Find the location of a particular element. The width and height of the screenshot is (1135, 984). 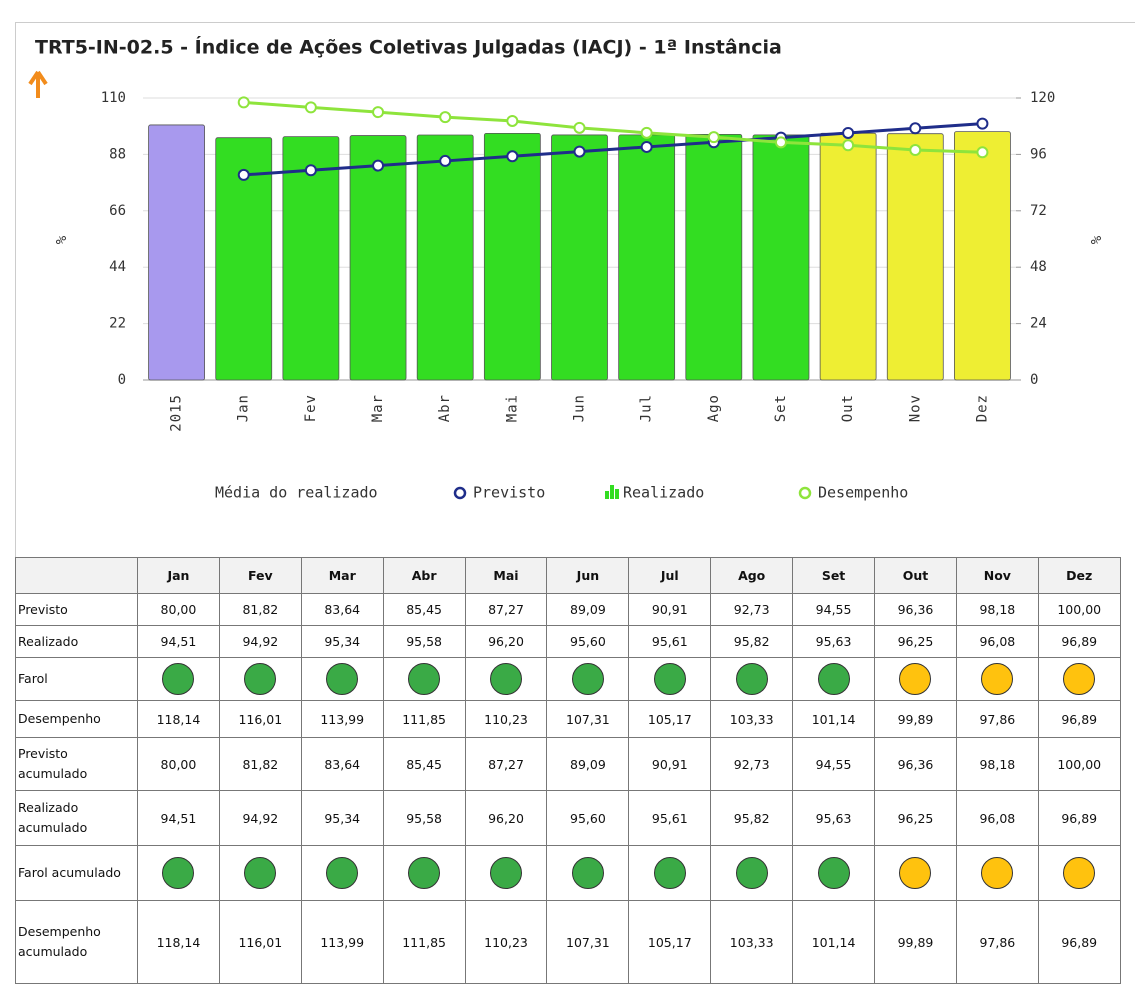

table-cell: 89,09 is located at coordinates (588, 764).